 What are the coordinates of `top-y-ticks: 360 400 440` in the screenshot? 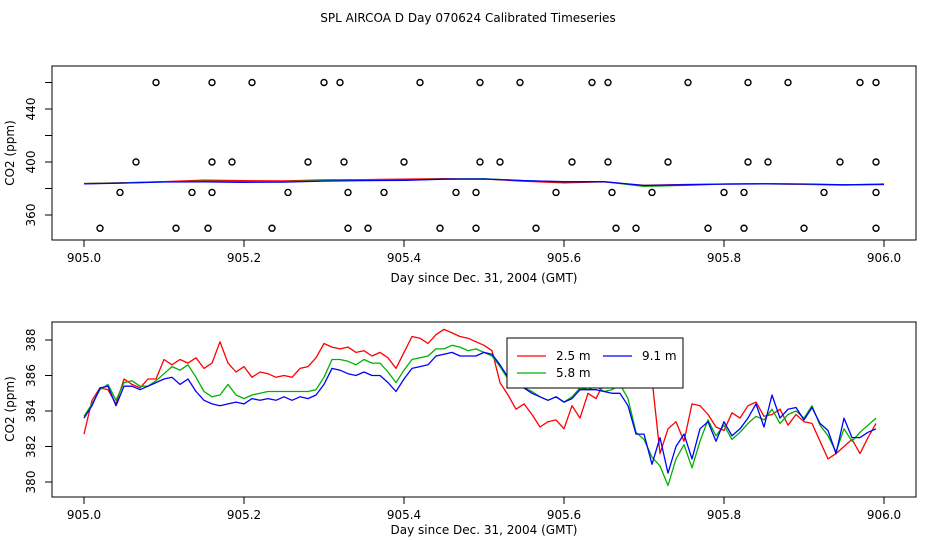 It's located at (38, 154).